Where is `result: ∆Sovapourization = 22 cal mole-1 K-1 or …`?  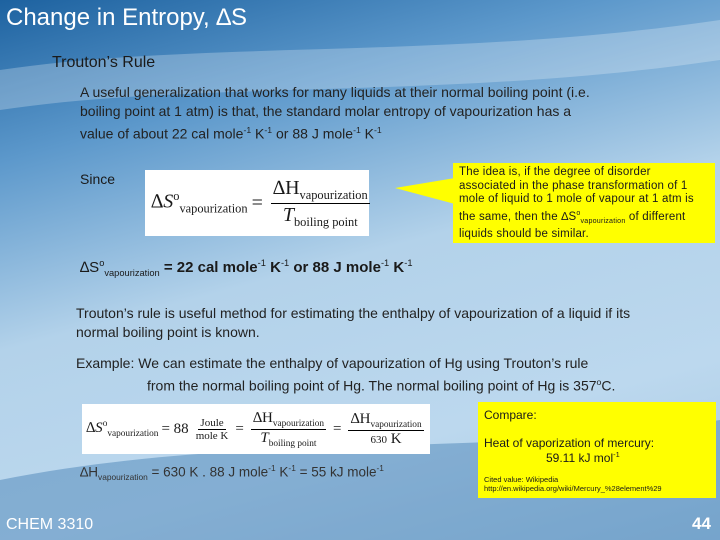
result: ∆Sovapourization = 22 cal mole-1 K-1 or … is located at coordinates (246, 268).